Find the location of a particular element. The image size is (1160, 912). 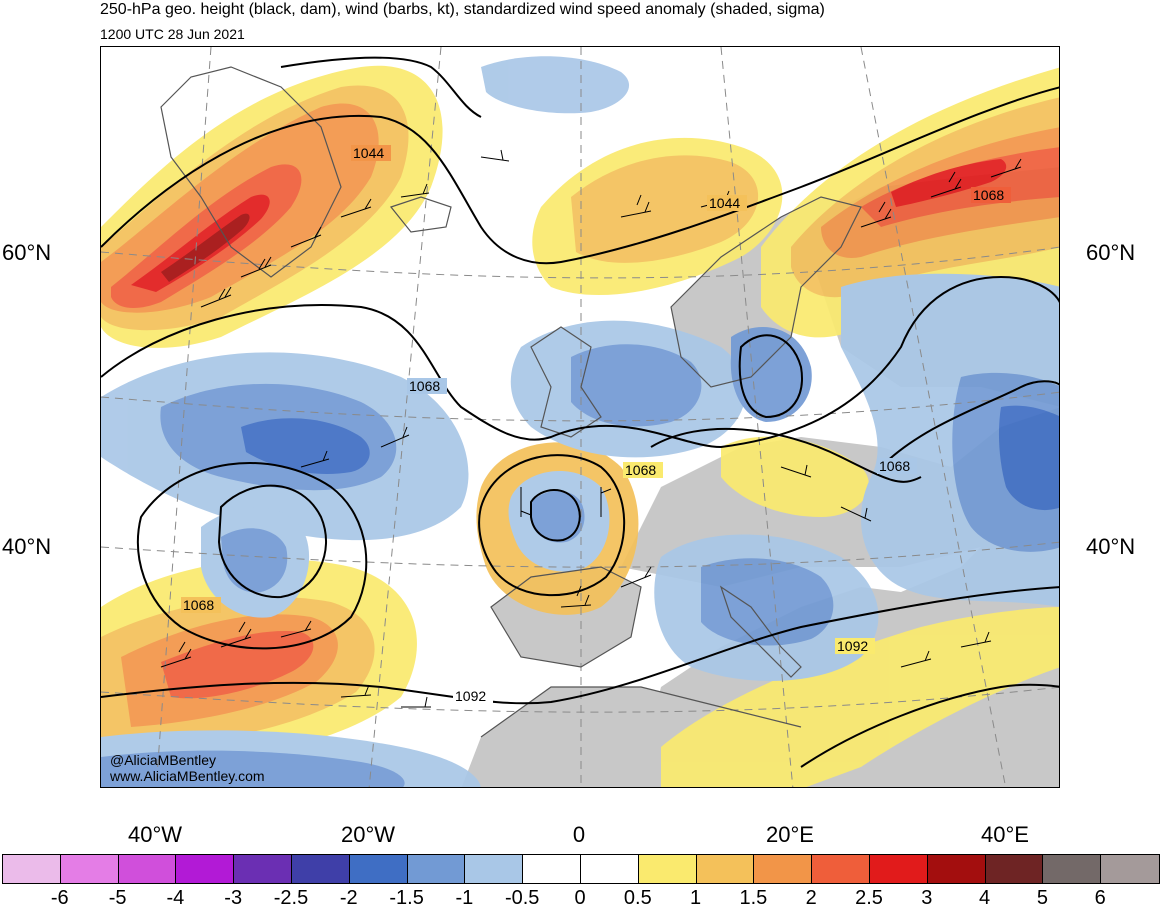

colorbar is located at coordinates (581, 869).